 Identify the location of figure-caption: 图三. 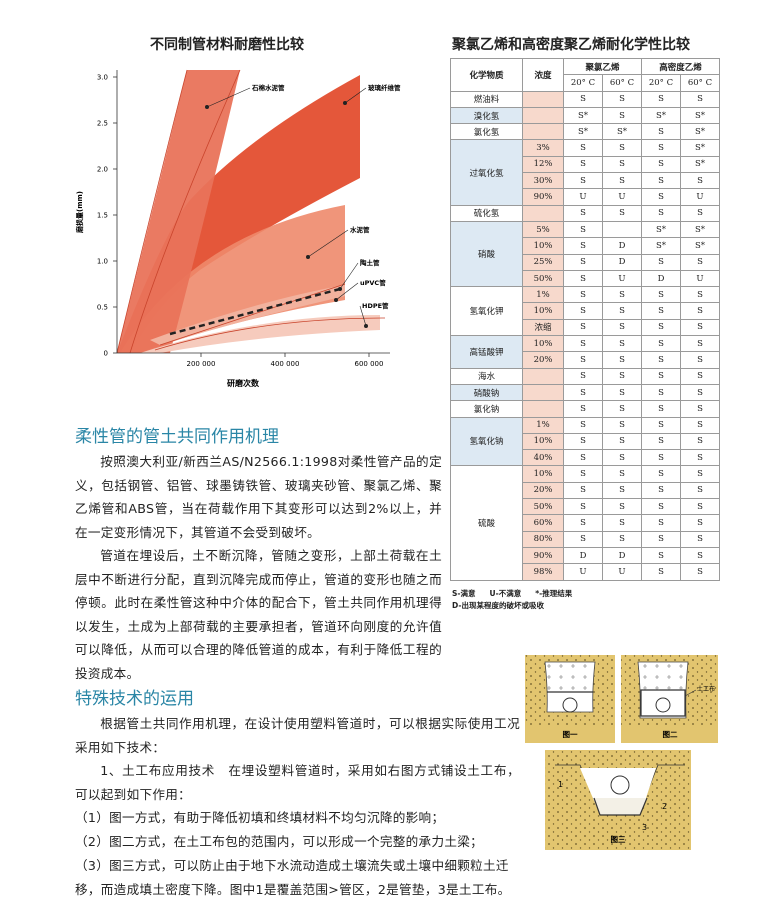
(618, 839).